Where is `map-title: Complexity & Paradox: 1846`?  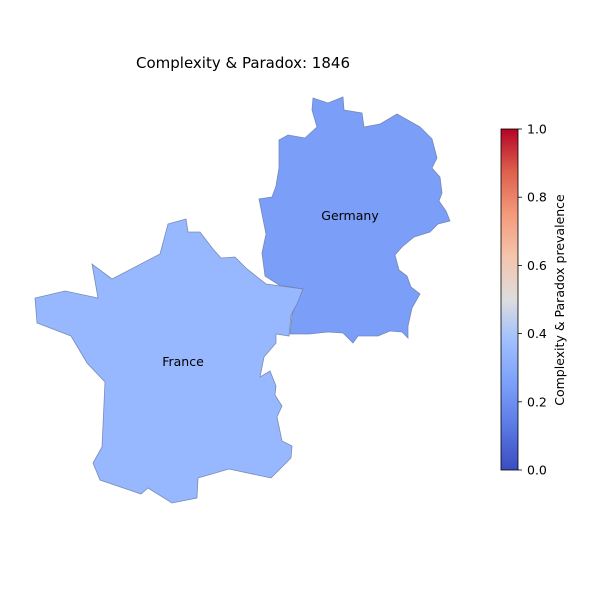 map-title: Complexity & Paradox: 1846 is located at coordinates (243, 63).